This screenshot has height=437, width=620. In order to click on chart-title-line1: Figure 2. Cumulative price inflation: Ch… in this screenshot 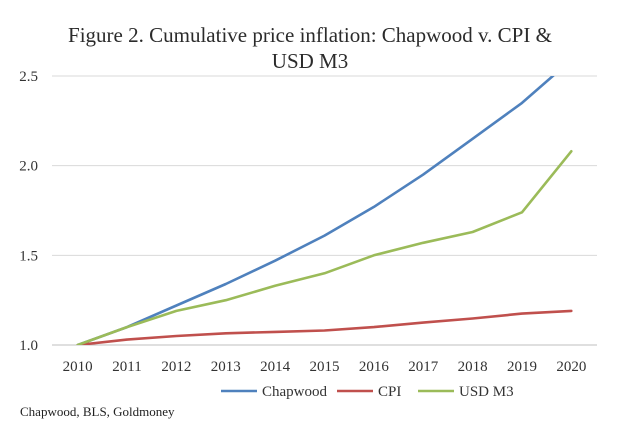, I will do `click(310, 35)`.